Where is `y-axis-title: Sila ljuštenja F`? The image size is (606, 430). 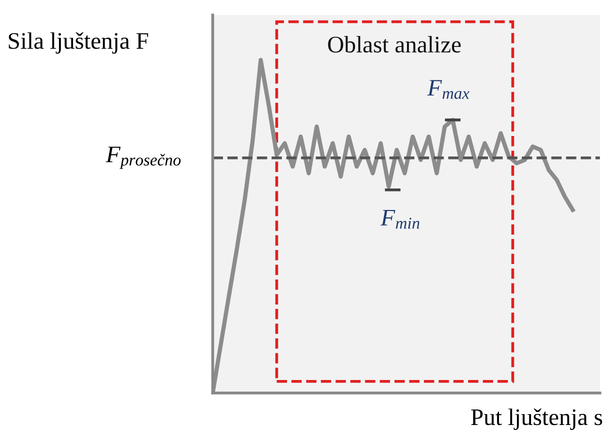
y-axis-title: Sila ljuštenja F is located at coordinates (78, 43).